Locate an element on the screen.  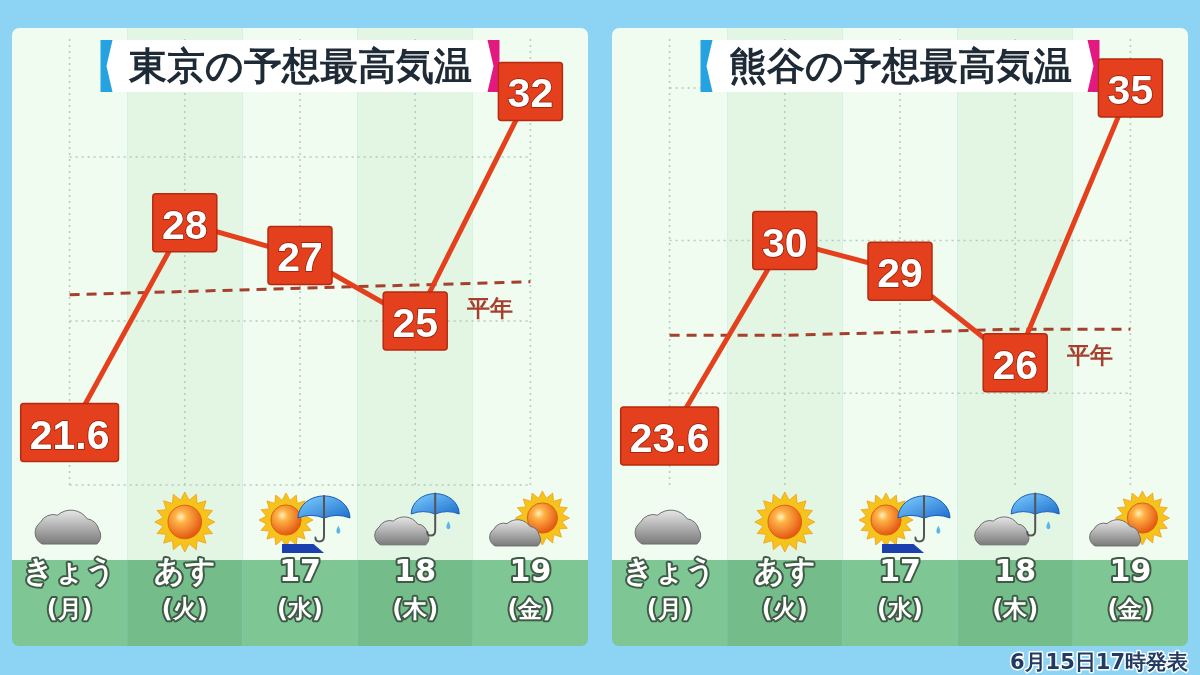
annotation: 6月15日17時発表 is located at coordinates (1098, 662).